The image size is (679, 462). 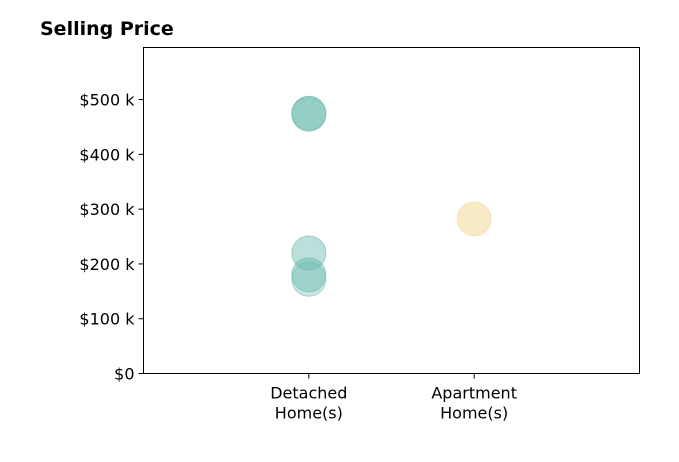 I want to click on x-tick-label-line: Apartment, so click(x=474, y=393).